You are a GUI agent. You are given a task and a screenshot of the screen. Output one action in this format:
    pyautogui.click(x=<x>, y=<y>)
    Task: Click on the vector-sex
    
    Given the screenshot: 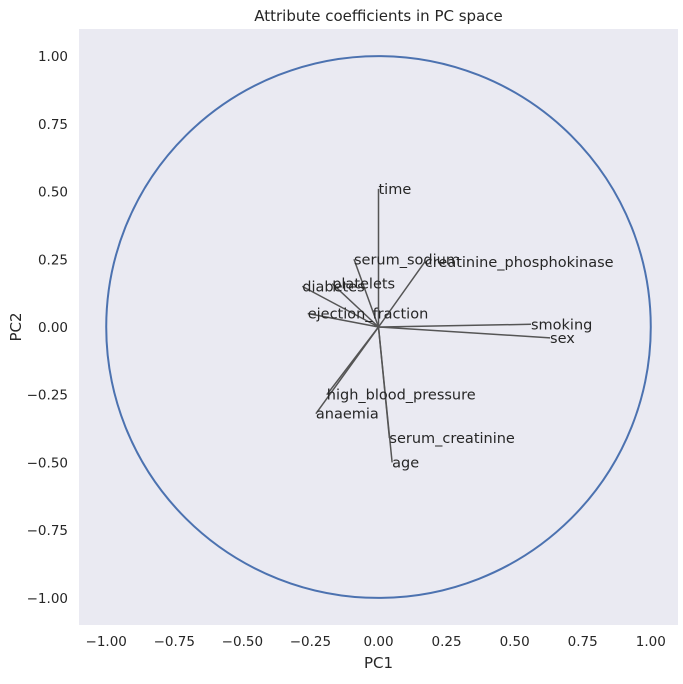 What is the action you would take?
    pyautogui.click(x=464, y=332)
    